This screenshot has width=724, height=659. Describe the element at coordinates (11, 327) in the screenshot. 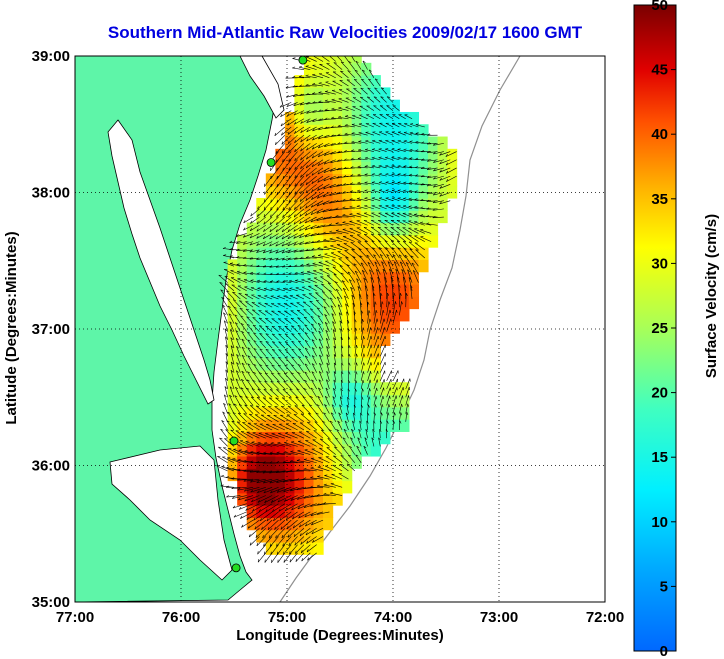

I see `y-axis-title: Latitude (Degrees:Minutes)` at that location.